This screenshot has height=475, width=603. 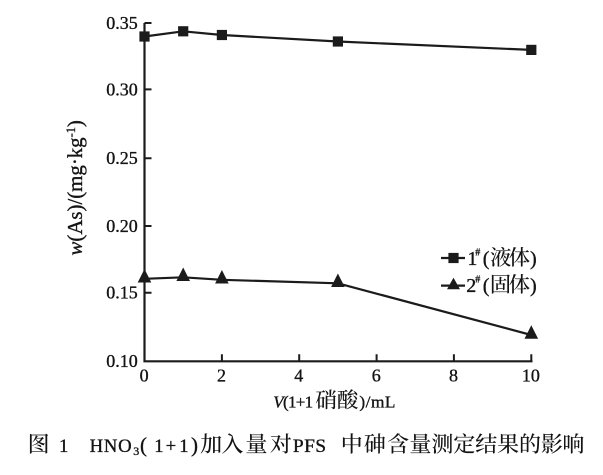 I want to click on svg-text: 0.10, so click(x=122, y=361).